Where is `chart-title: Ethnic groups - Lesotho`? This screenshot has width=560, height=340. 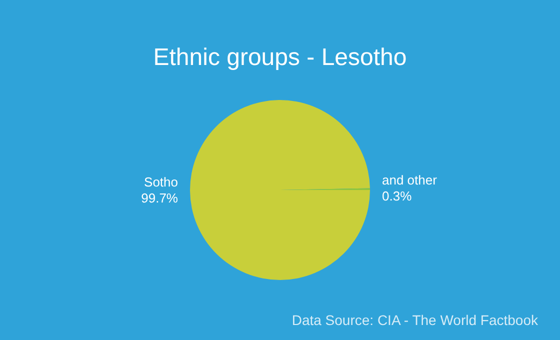 chart-title: Ethnic groups - Lesotho is located at coordinates (280, 58).